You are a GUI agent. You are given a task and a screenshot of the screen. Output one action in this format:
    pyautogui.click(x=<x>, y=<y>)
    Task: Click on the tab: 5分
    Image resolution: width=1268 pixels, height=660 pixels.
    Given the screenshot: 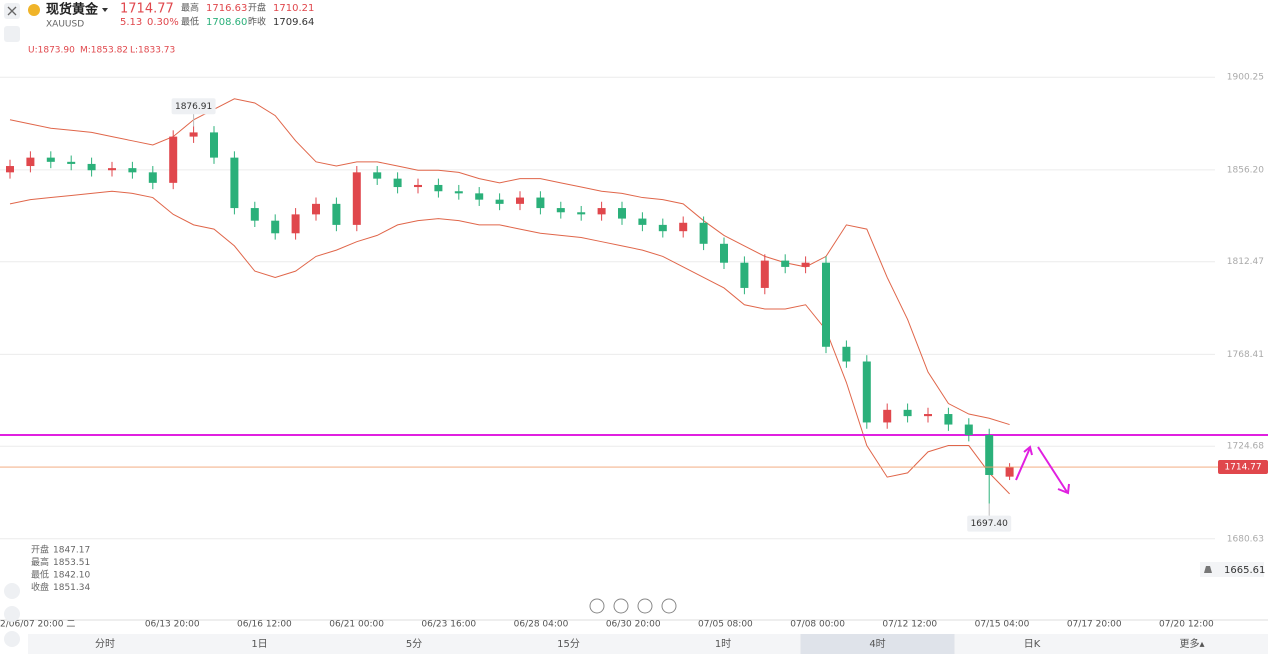 What is the action you would take?
    pyautogui.click(x=414, y=644)
    